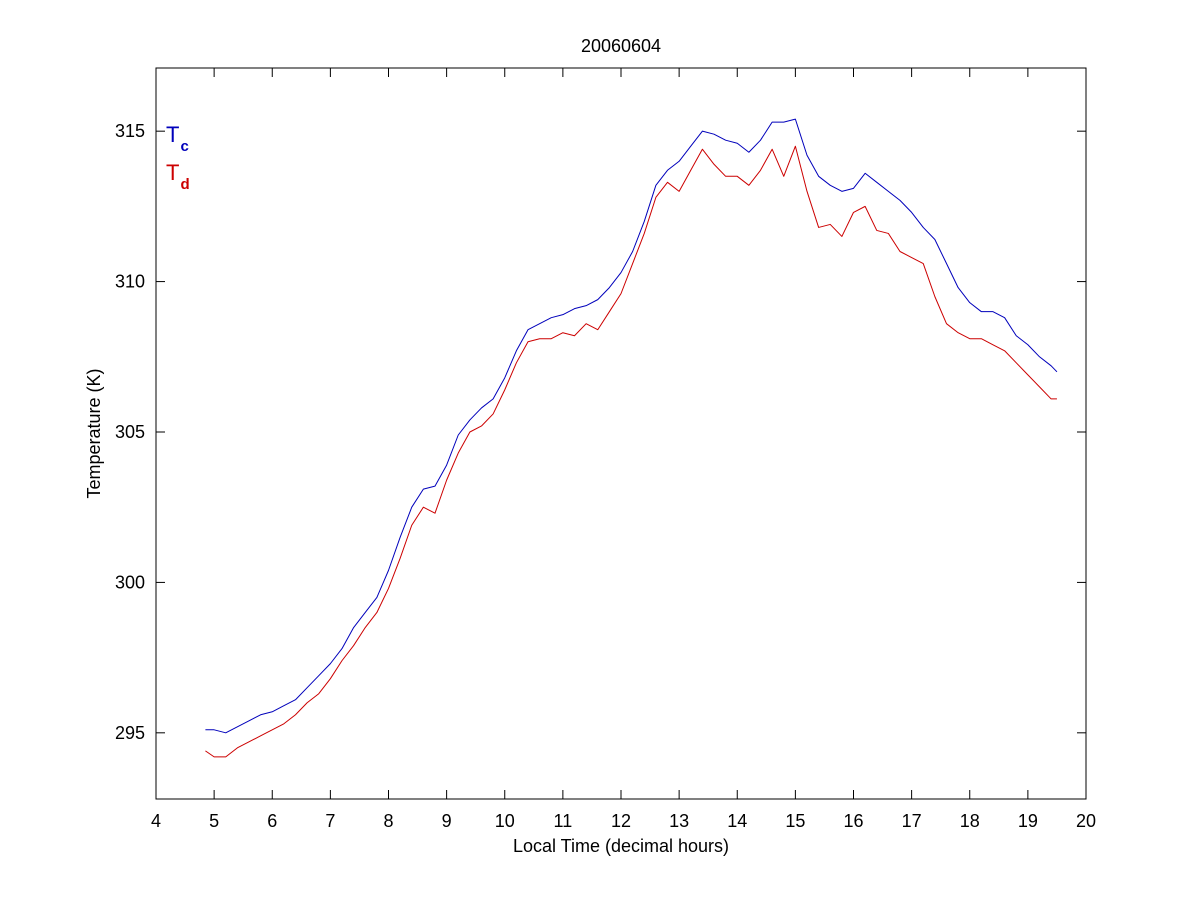 The width and height of the screenshot is (1200, 900). I want to click on x-tick-label: 17, so click(912, 821).